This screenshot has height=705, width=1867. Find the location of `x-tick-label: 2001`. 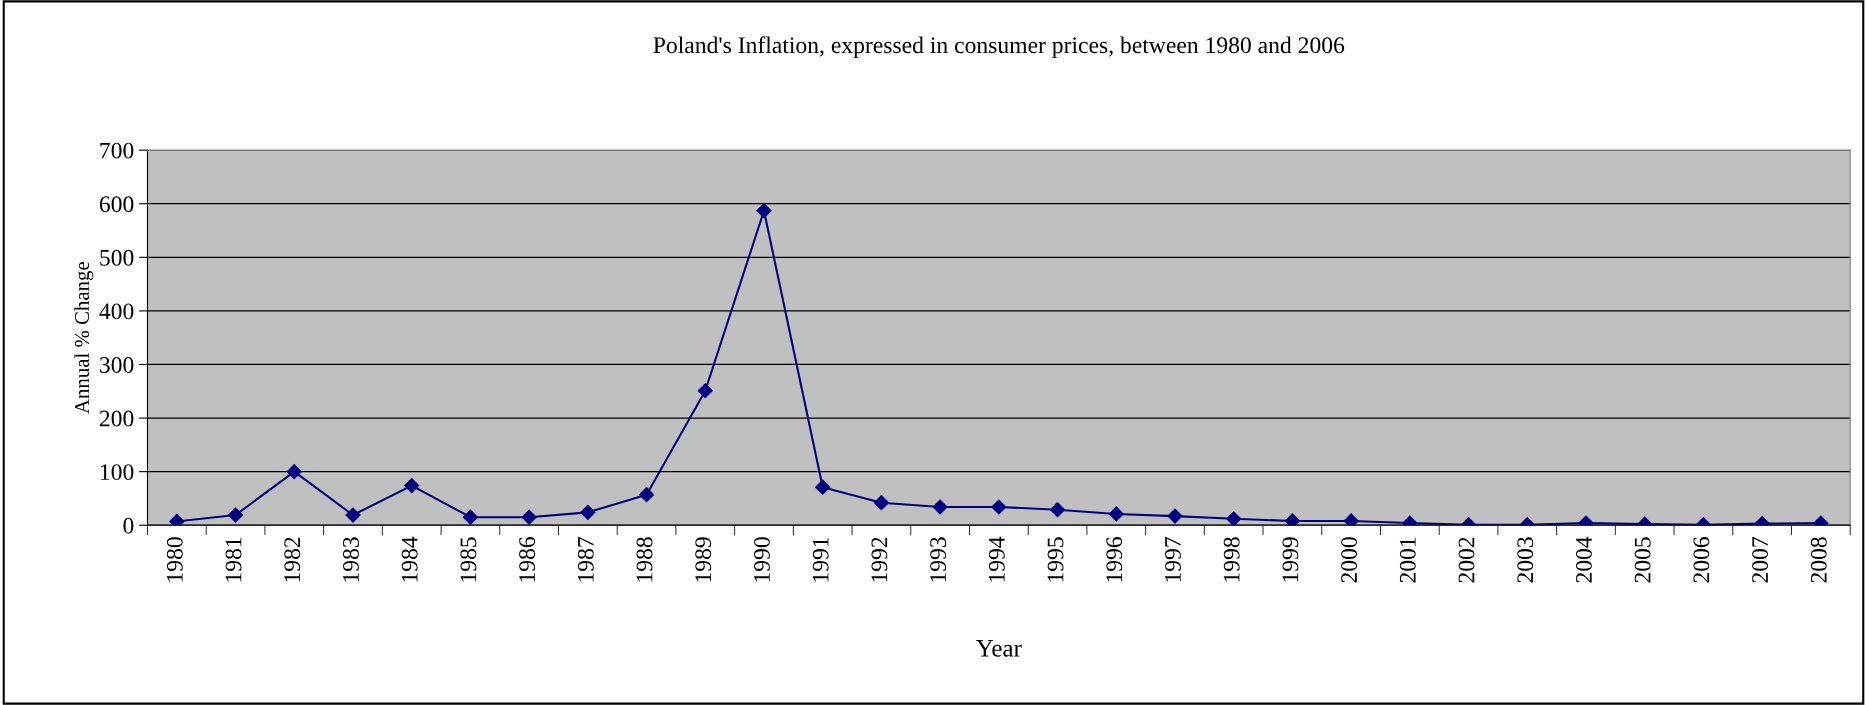

x-tick-label: 2001 is located at coordinates (1407, 560).